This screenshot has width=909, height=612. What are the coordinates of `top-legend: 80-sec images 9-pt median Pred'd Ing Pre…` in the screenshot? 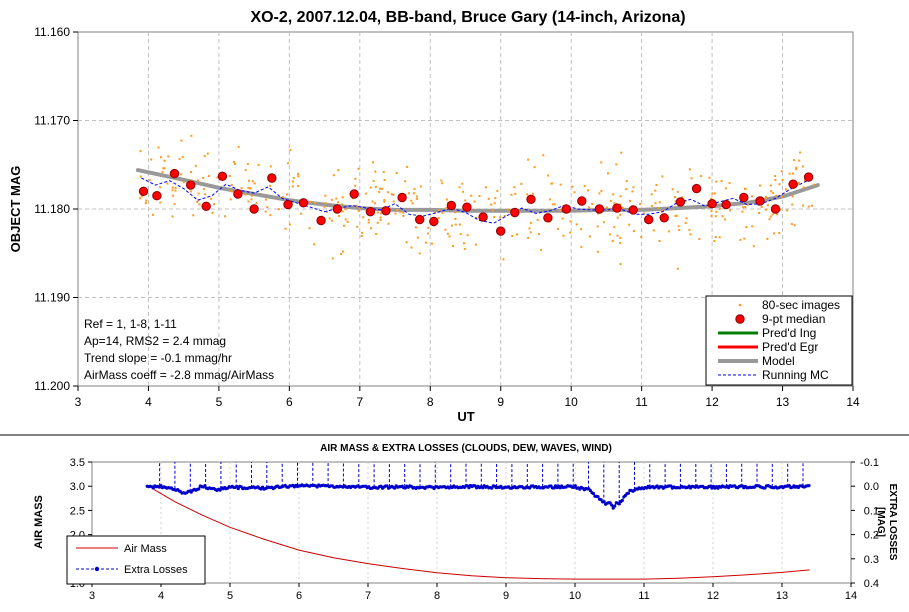 It's located at (779, 340).